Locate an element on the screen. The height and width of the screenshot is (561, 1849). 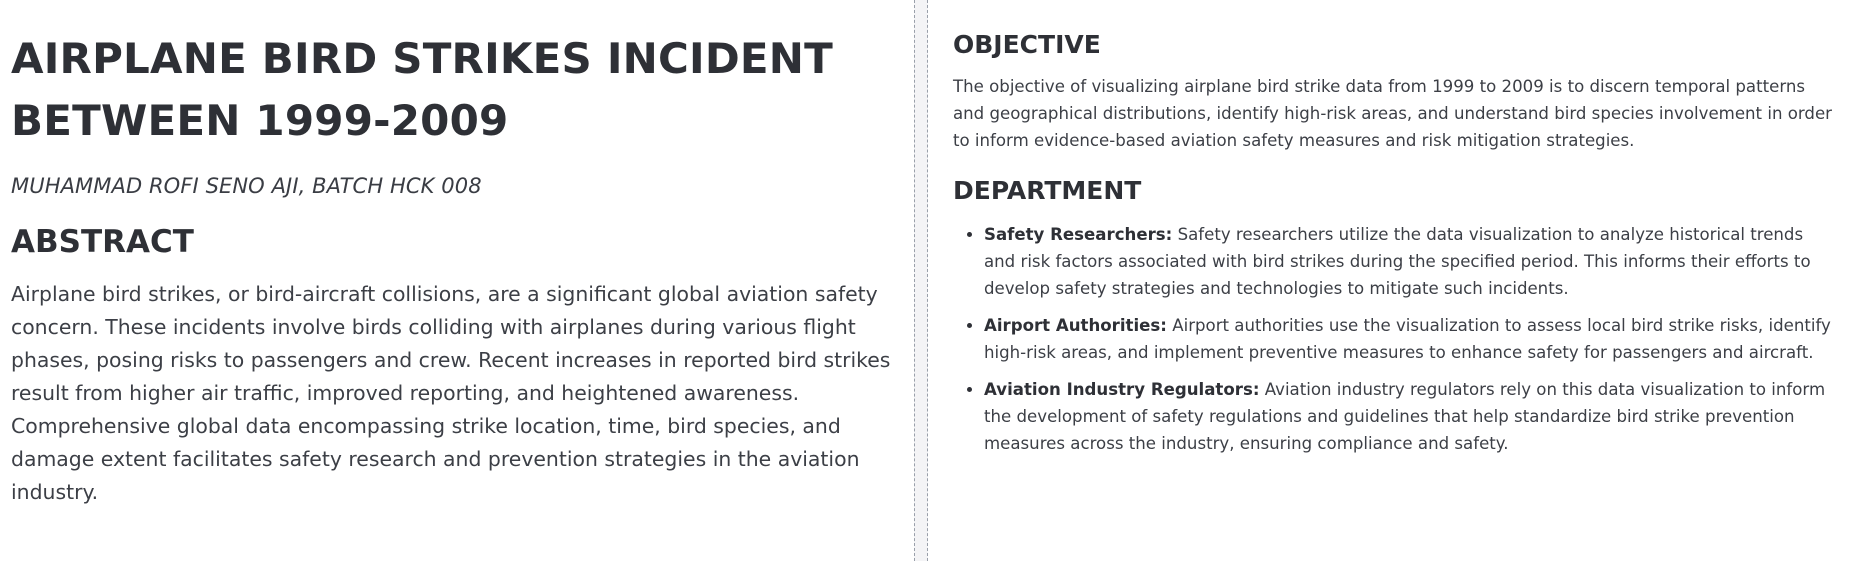
department-item-name: Safety Researchers: is located at coordinates (1078, 234).